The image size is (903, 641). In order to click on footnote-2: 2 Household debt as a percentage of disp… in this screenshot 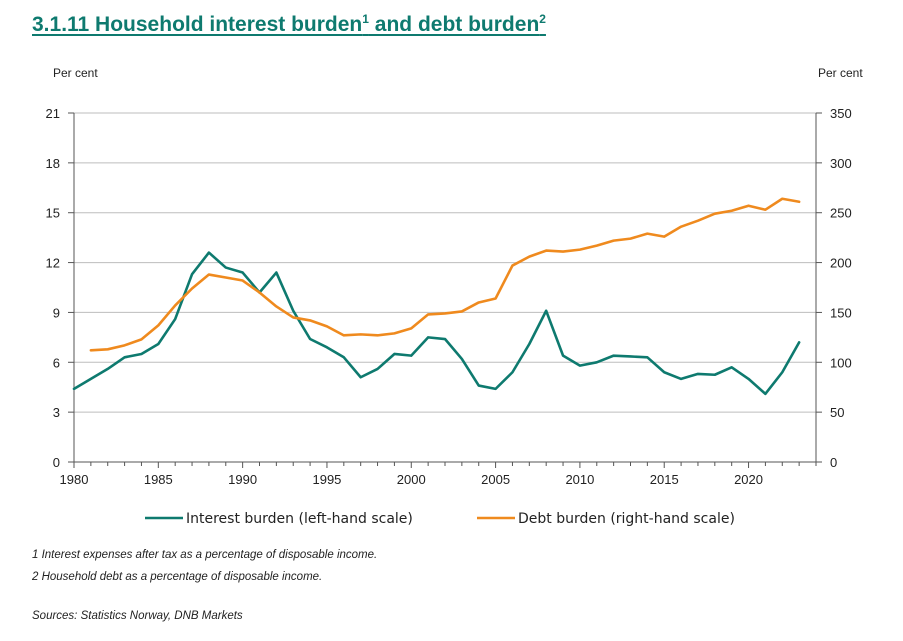, I will do `click(177, 577)`.